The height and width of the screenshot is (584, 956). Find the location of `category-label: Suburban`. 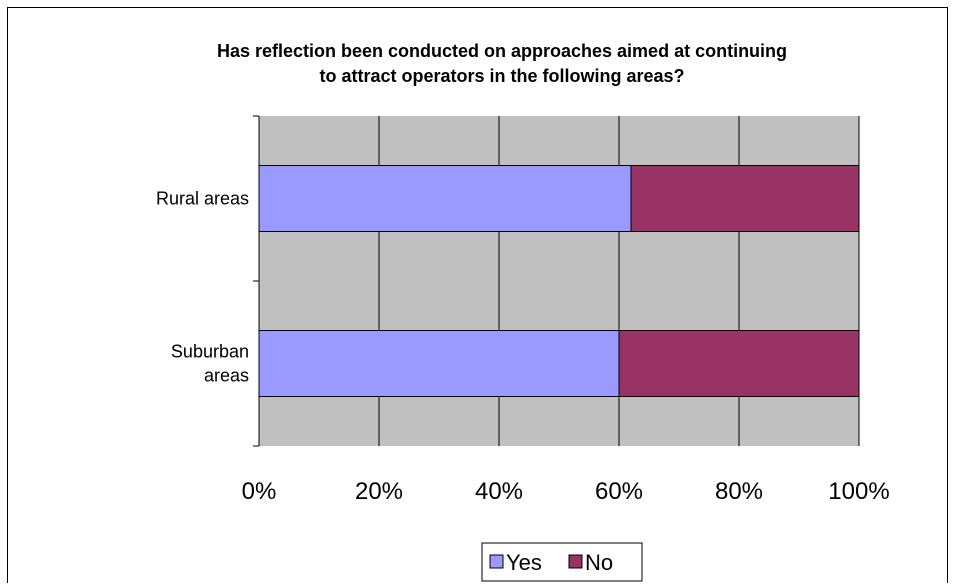

category-label: Suburban is located at coordinates (210, 352).